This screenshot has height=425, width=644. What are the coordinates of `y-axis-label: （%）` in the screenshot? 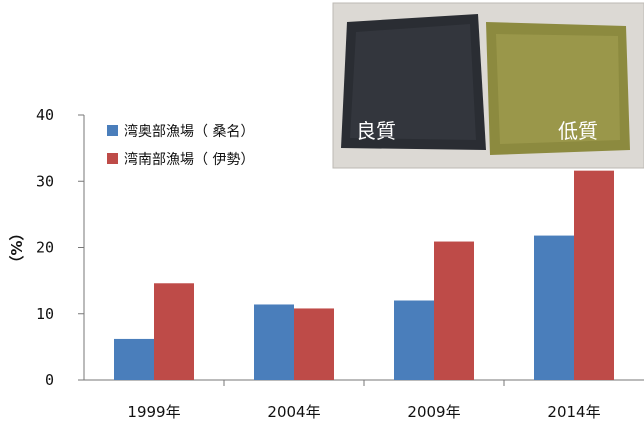 It's located at (17, 247).